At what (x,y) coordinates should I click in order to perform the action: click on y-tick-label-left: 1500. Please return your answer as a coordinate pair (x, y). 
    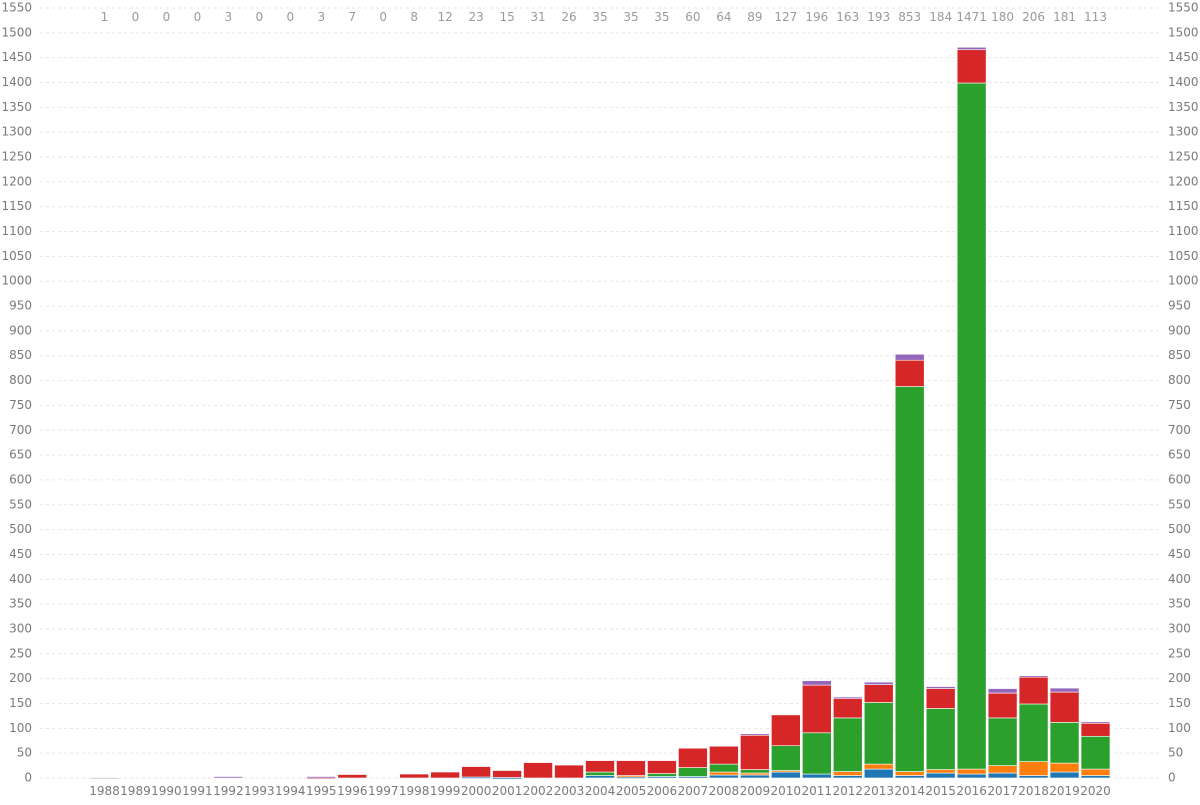
    Looking at the image, I should click on (16, 32).